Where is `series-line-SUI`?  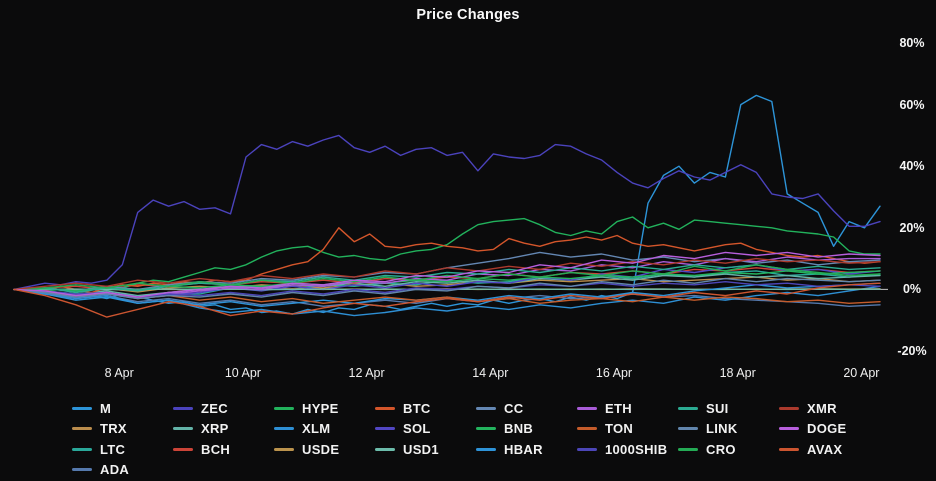 series-line-SUI is located at coordinates (447, 279).